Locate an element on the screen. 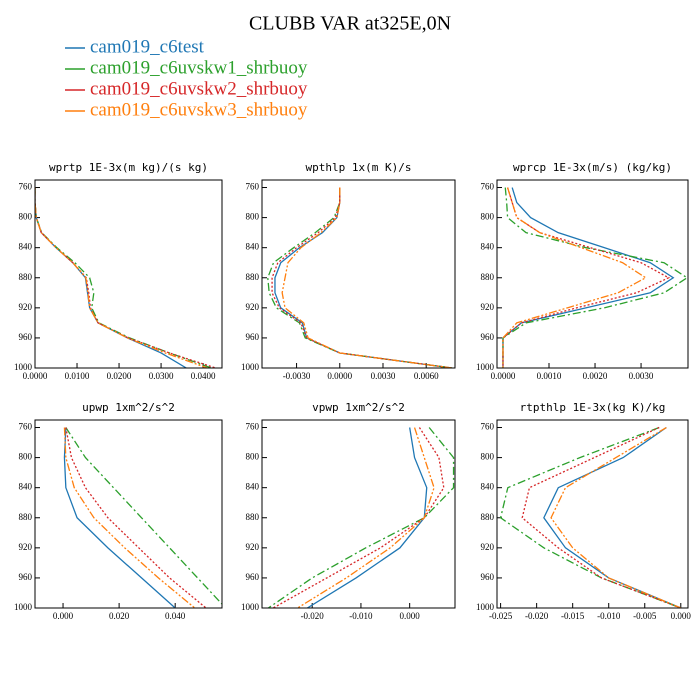 Image resolution: width=700 pixels, height=700 pixels. panel-title: wprtp 1E-3x(m kg)/(s kg) is located at coordinates (128, 167).